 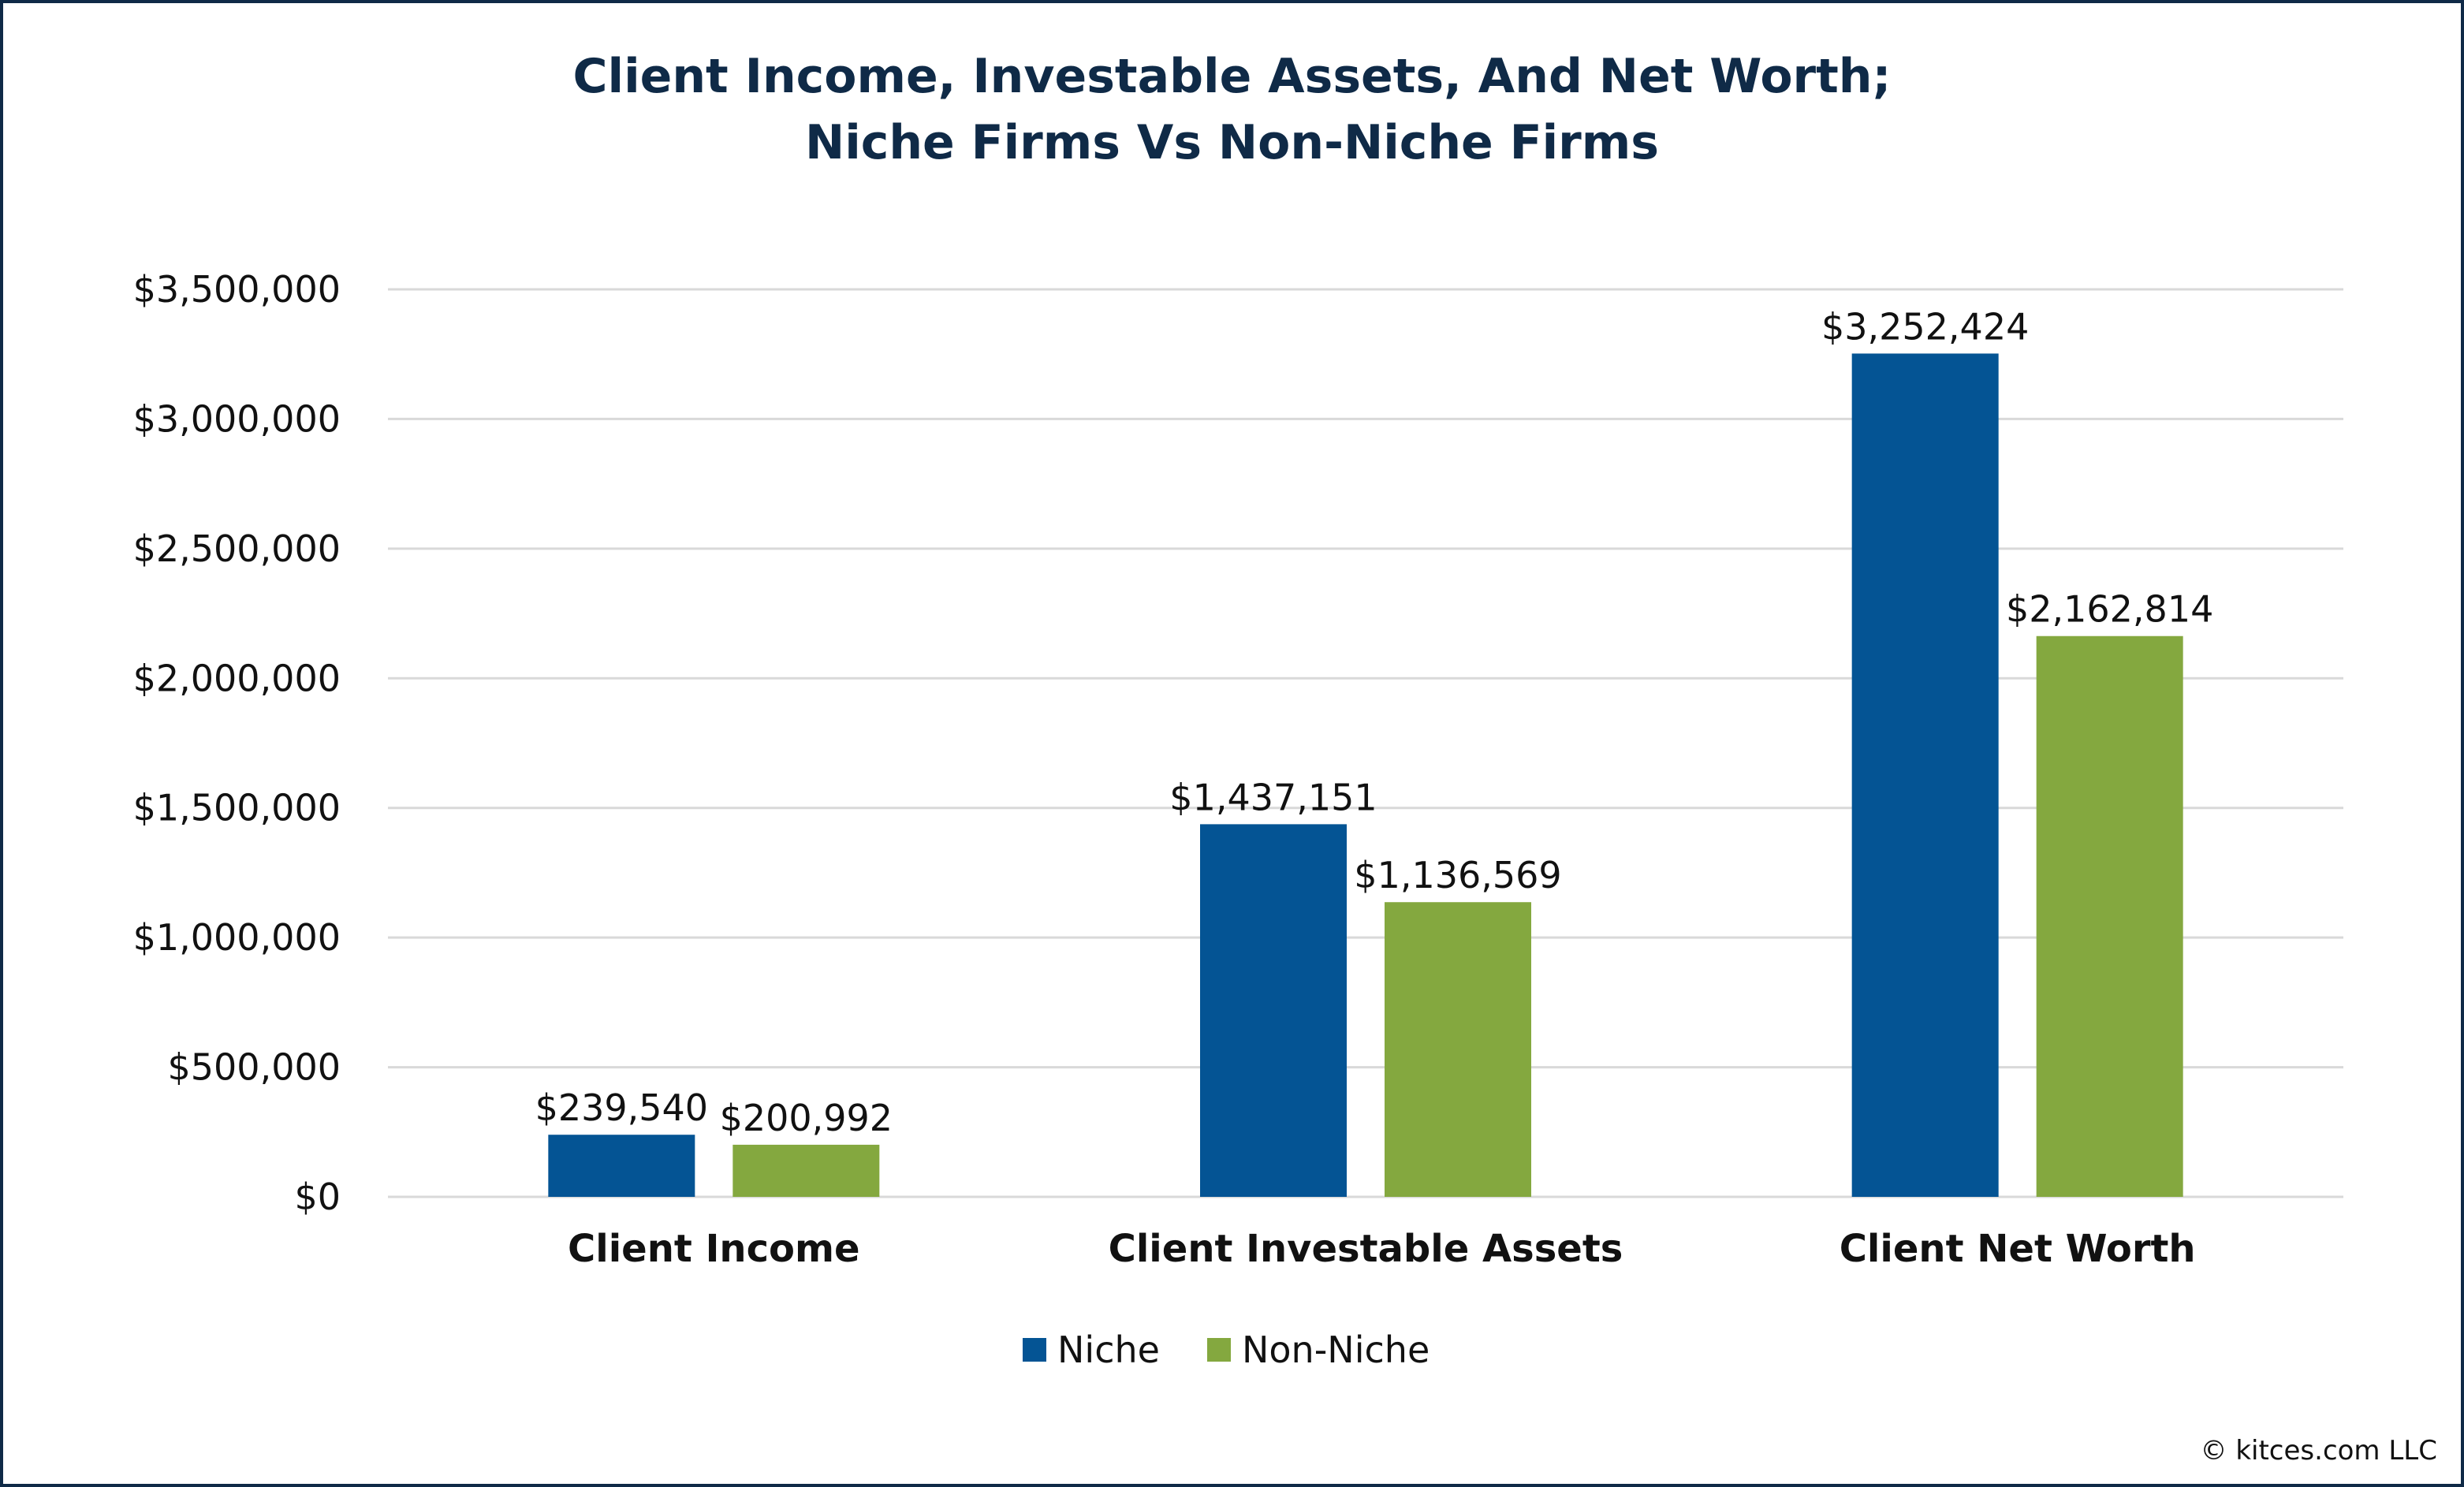 I want to click on data-label: $239,540, so click(x=622, y=1107).